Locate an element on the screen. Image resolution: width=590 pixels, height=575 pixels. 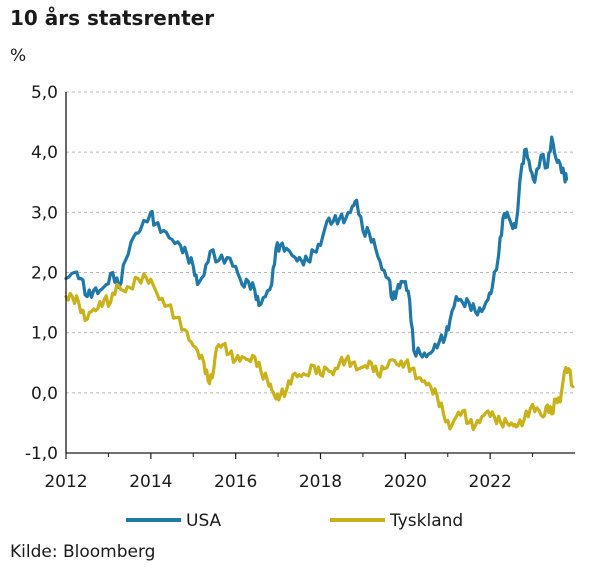
legend-label-tyskland: Tyskland is located at coordinates (426, 521).